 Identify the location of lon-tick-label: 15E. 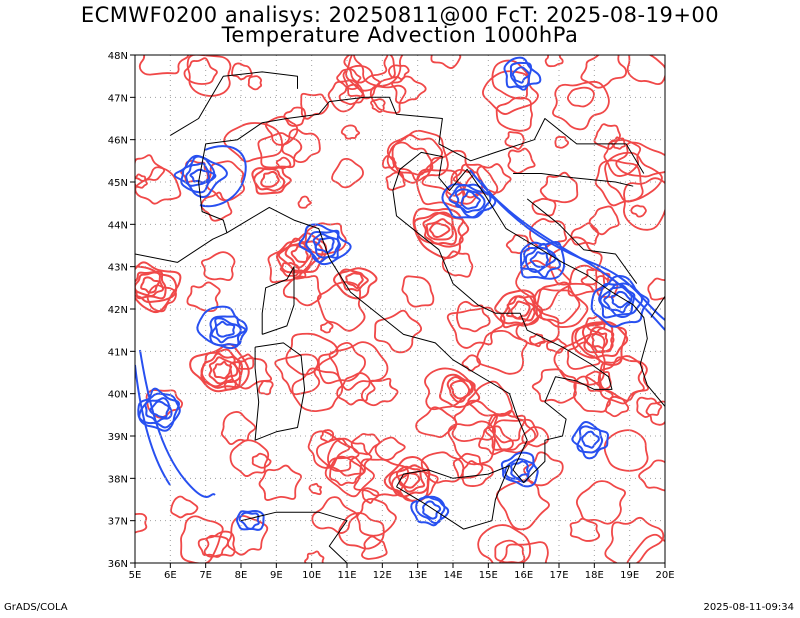
(488, 575).